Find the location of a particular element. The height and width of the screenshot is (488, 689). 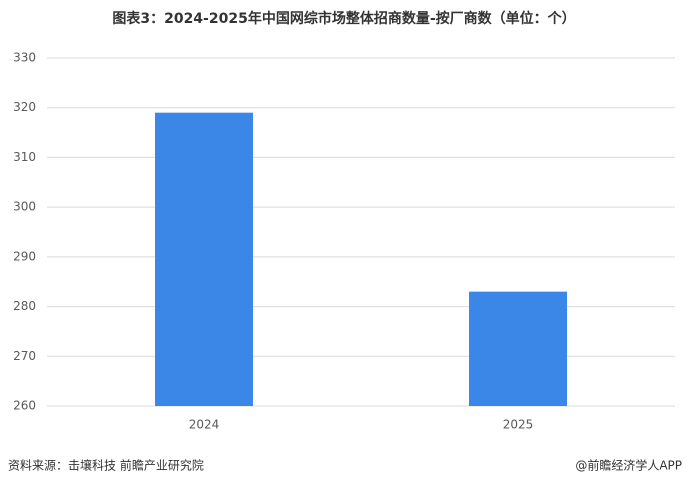

credit: @前瞻经济学人APP is located at coordinates (628, 465).